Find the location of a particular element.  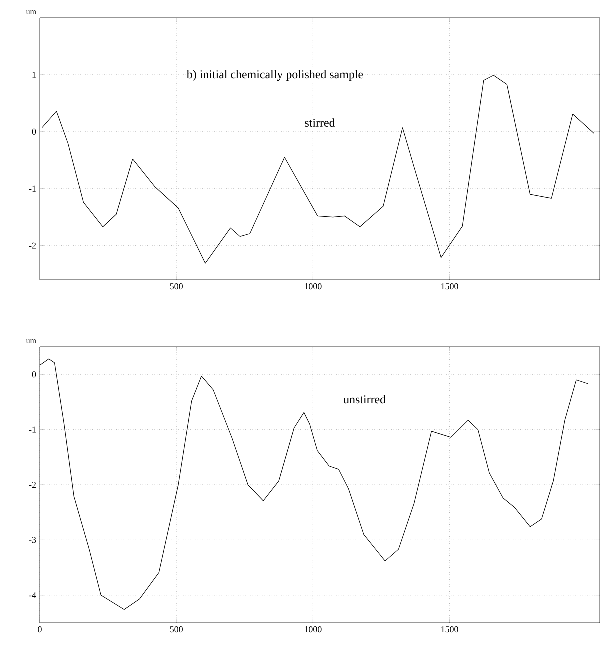

y-tick-label: 1 is located at coordinates (34, 75).